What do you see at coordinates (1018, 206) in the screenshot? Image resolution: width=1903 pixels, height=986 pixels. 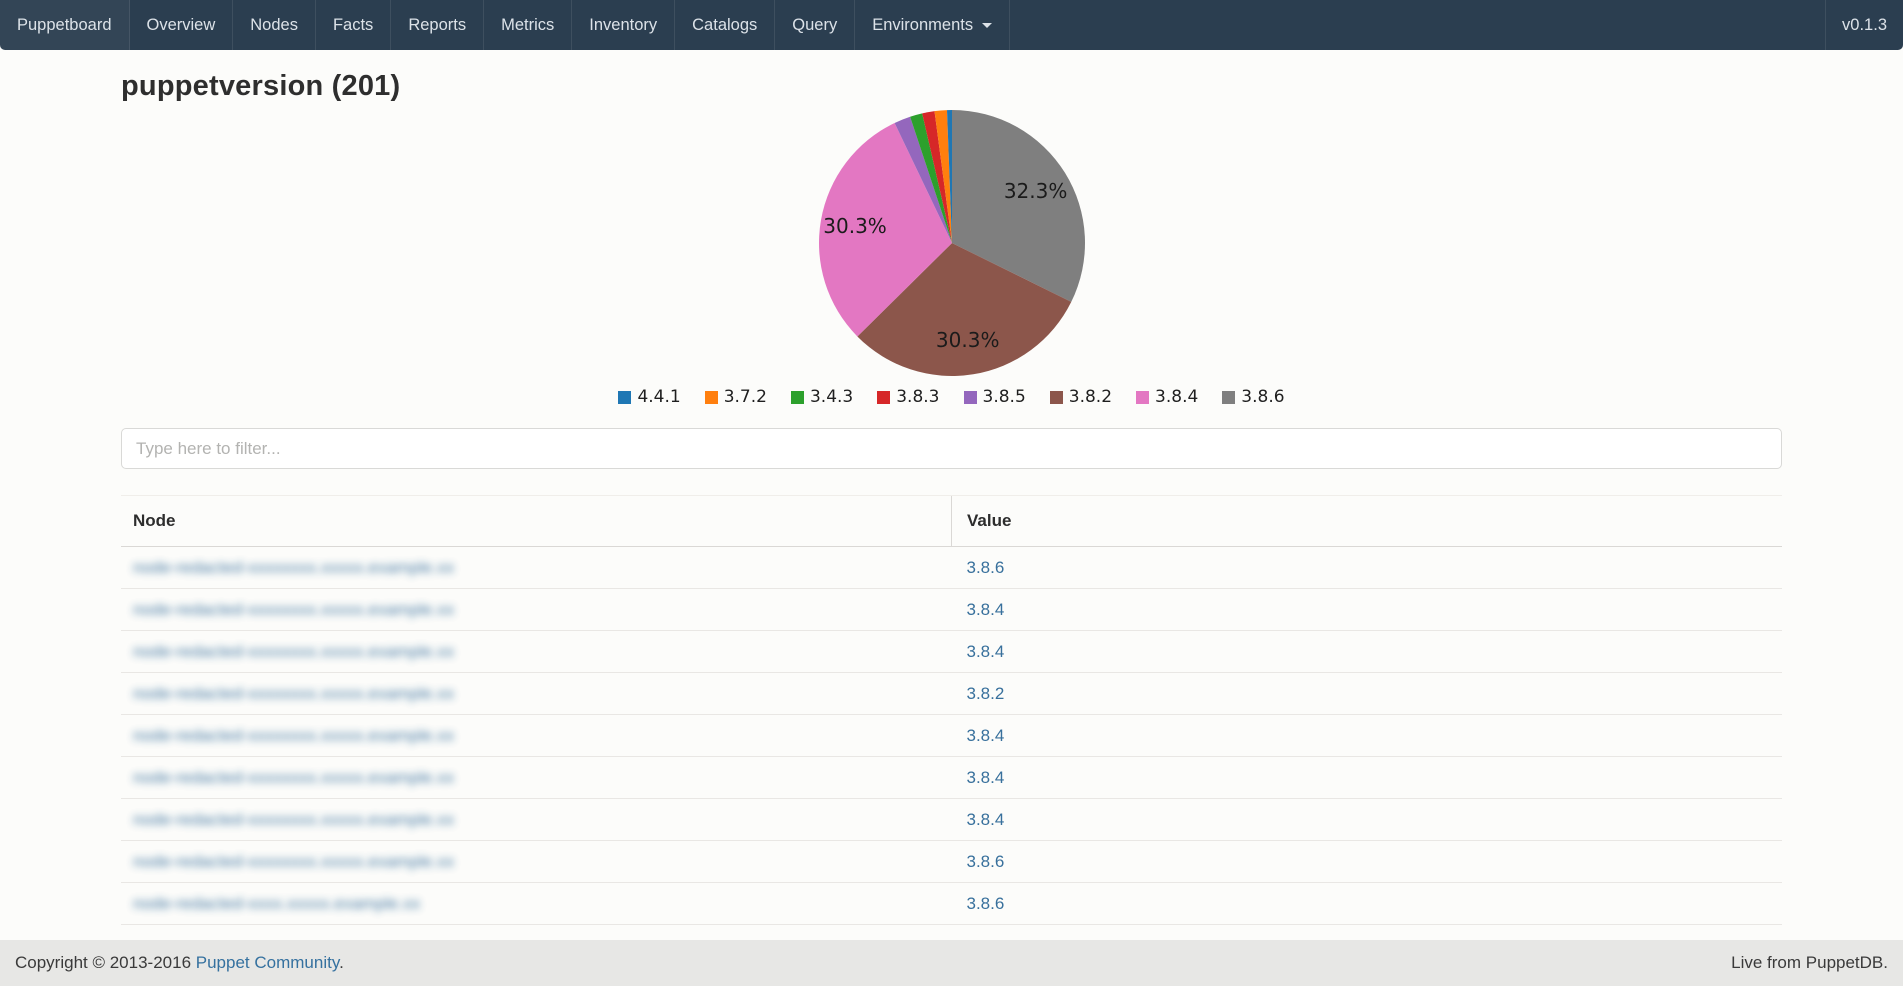 I see `pie-slice-3.8.6` at bounding box center [1018, 206].